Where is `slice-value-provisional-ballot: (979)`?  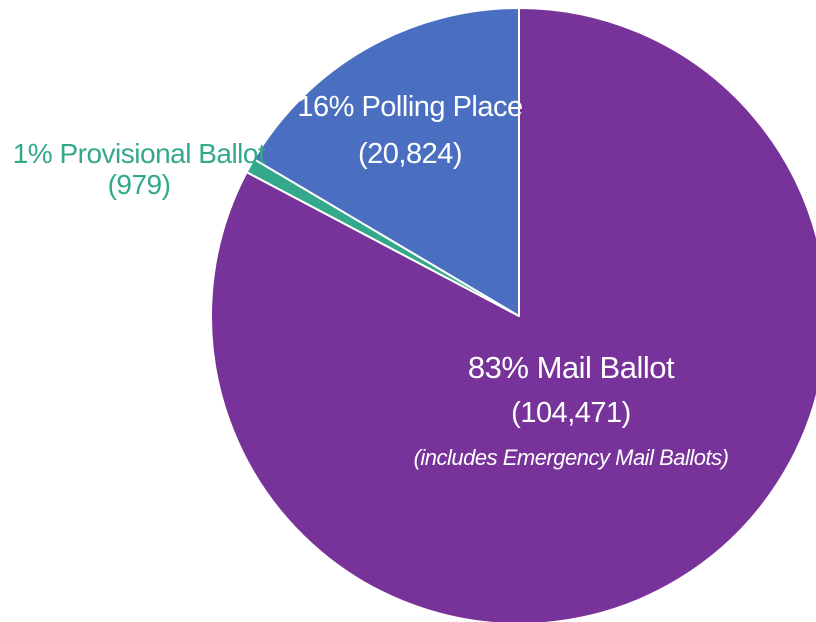 slice-value-provisional-ballot: (979) is located at coordinates (139, 184).